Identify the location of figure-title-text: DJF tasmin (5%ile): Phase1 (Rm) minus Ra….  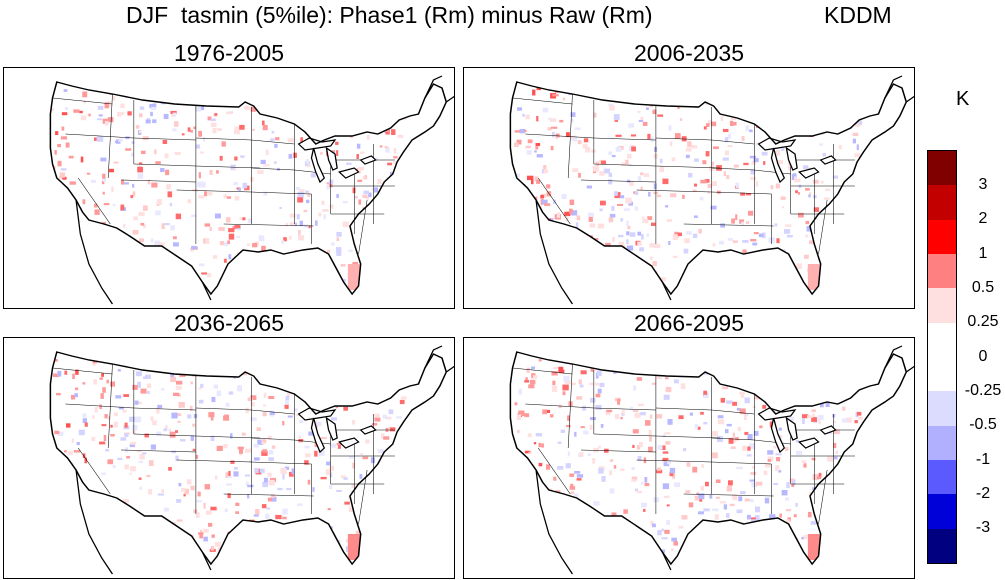
(389, 15).